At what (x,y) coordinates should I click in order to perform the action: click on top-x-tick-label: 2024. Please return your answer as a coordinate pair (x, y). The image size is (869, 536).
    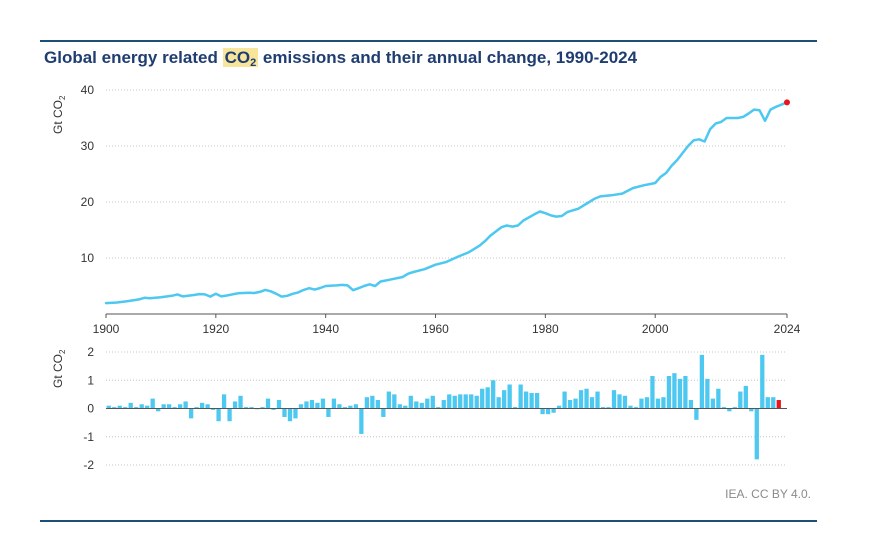
    Looking at the image, I should click on (787, 329).